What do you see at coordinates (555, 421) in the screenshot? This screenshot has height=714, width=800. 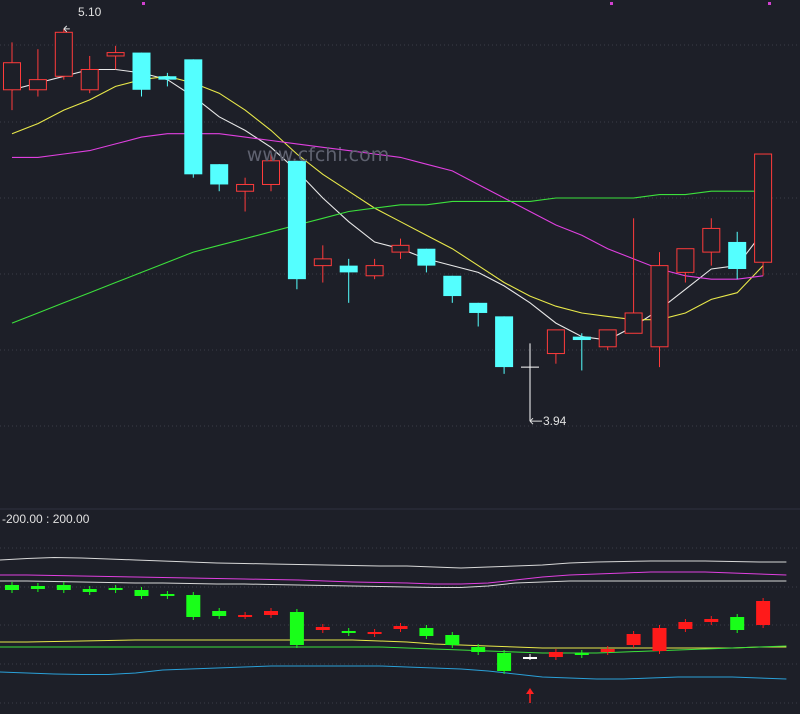 I see `low-price-label: 3.94` at bounding box center [555, 421].